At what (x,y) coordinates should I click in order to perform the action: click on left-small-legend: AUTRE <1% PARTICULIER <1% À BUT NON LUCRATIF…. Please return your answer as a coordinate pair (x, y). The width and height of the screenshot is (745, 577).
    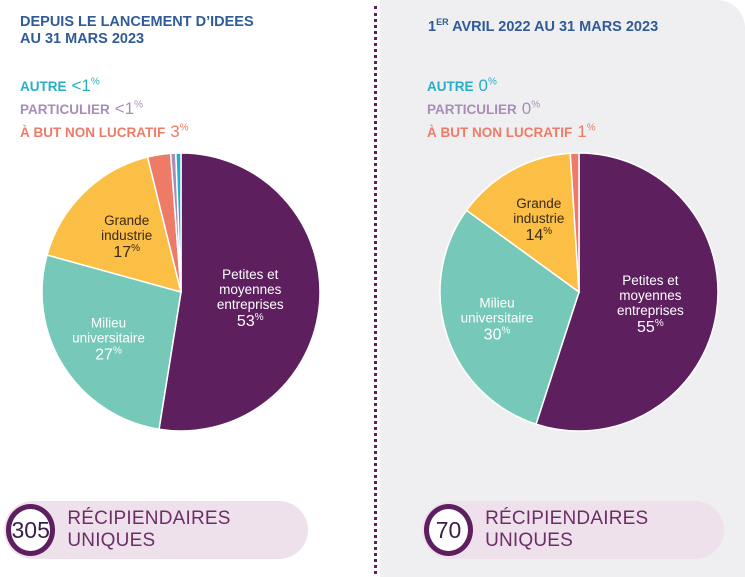
    Looking at the image, I should click on (104, 110).